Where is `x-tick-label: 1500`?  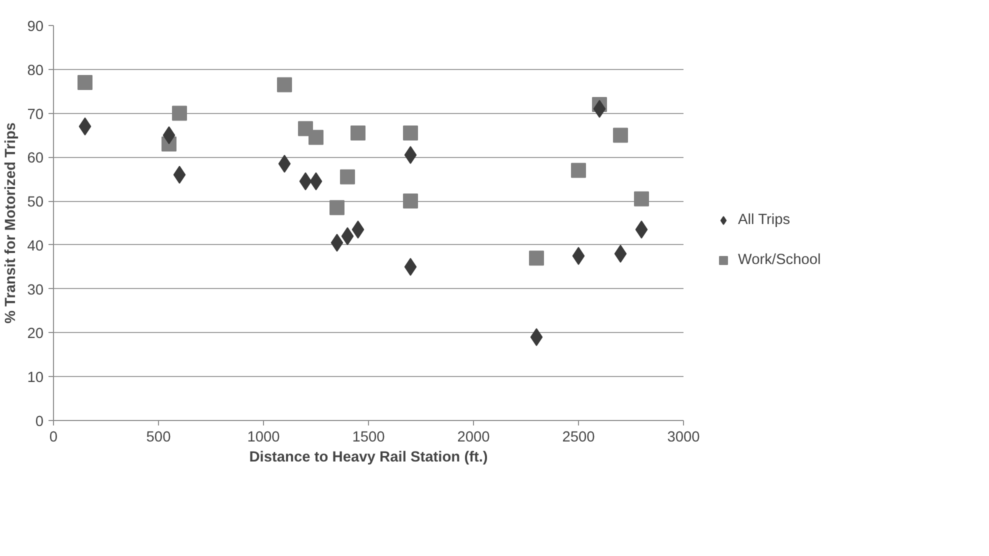 x-tick-label: 1500 is located at coordinates (368, 438).